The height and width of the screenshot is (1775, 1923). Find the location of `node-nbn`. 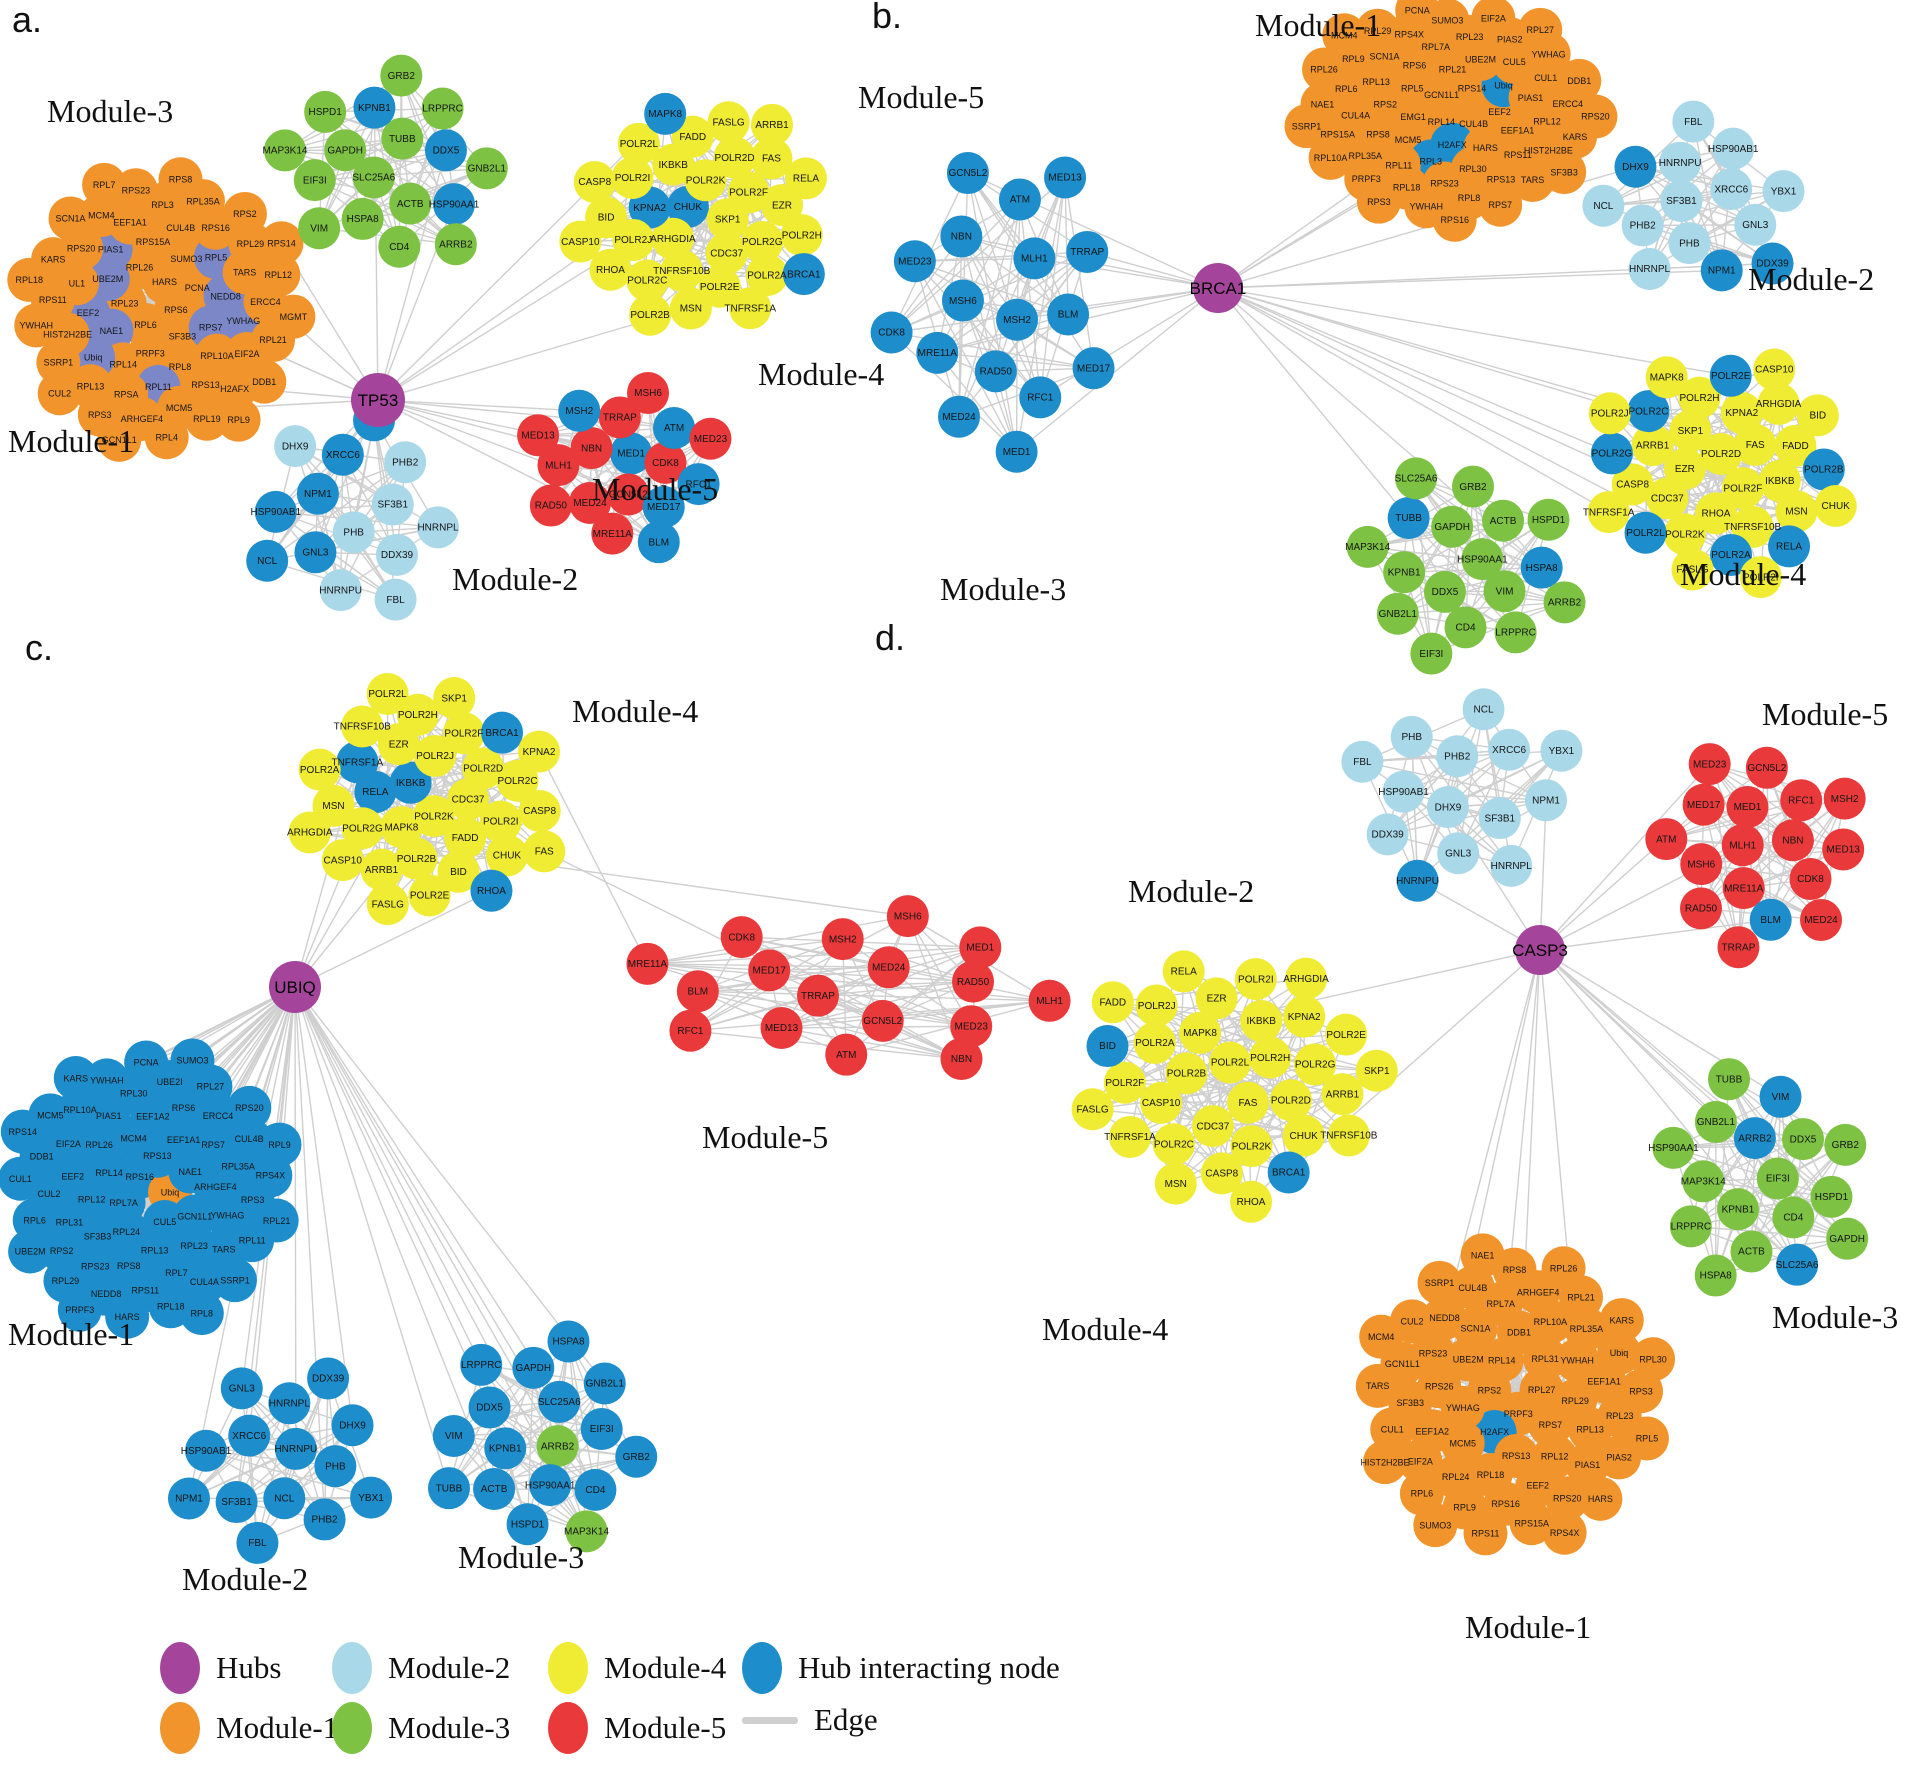

node-nbn is located at coordinates (591, 448).